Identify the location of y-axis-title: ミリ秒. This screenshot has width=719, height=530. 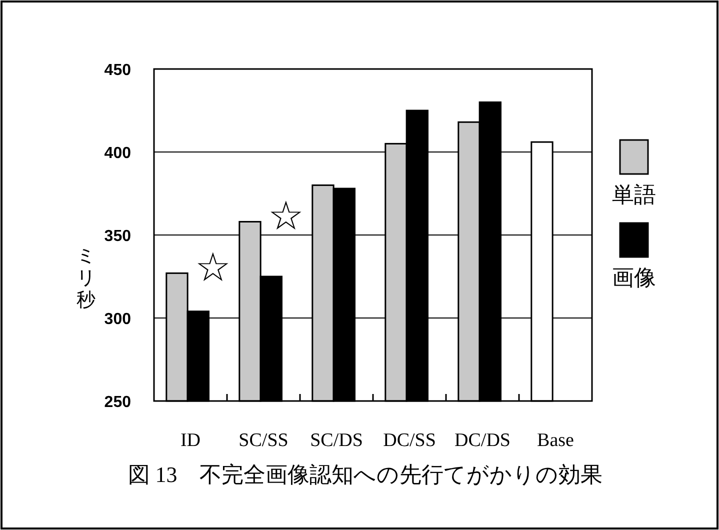
(86, 278).